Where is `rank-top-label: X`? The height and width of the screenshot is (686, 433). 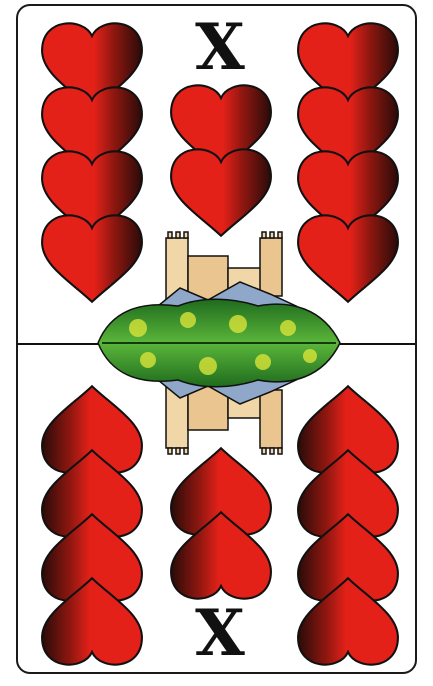 rank-top-label: X is located at coordinates (220, 47).